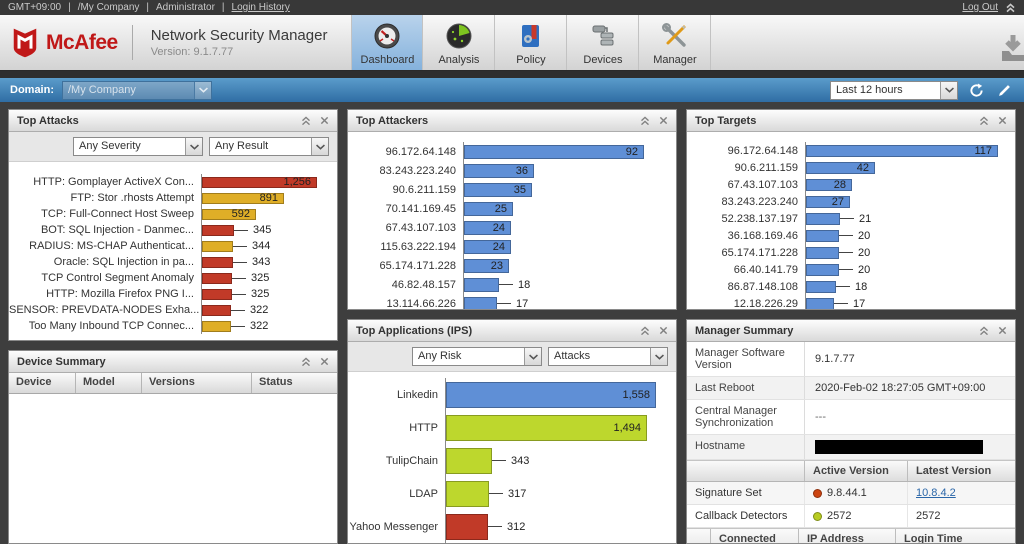 Image resolution: width=1024 pixels, height=544 pixels. Describe the element at coordinates (1010, 7) in the screenshot. I see `collapse-header-icon` at that location.